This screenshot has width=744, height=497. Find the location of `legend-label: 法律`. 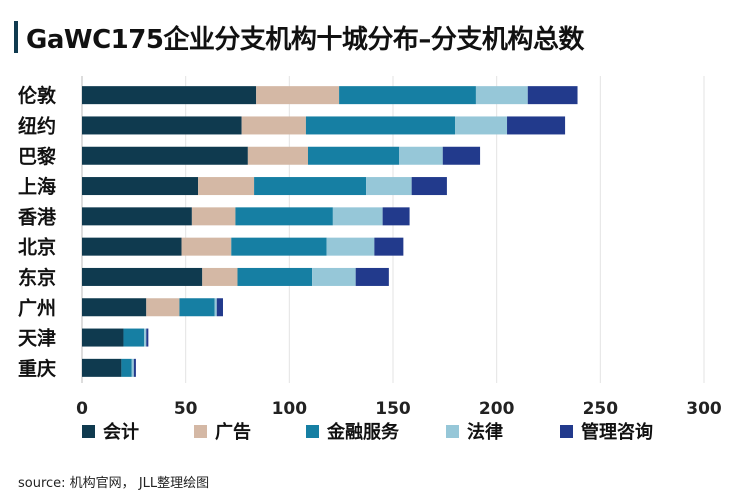

legend-label: 法律 is located at coordinates (485, 432).